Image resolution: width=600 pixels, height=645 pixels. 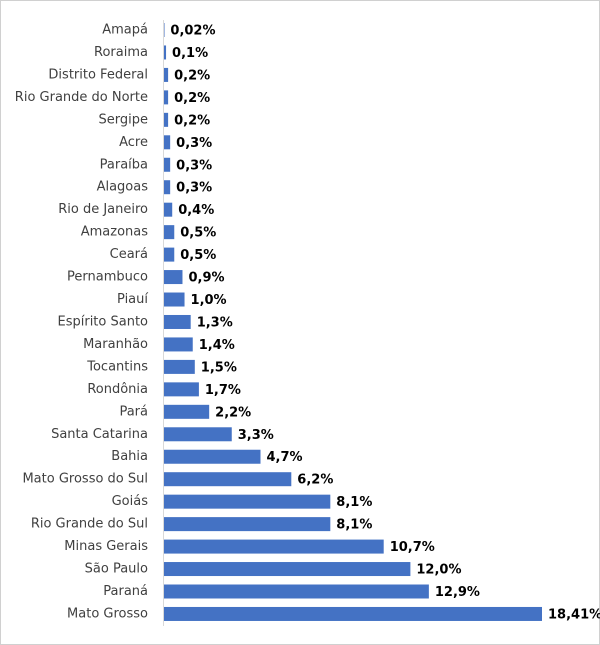 I want to click on value-label: 1,3%, so click(x=215, y=322).